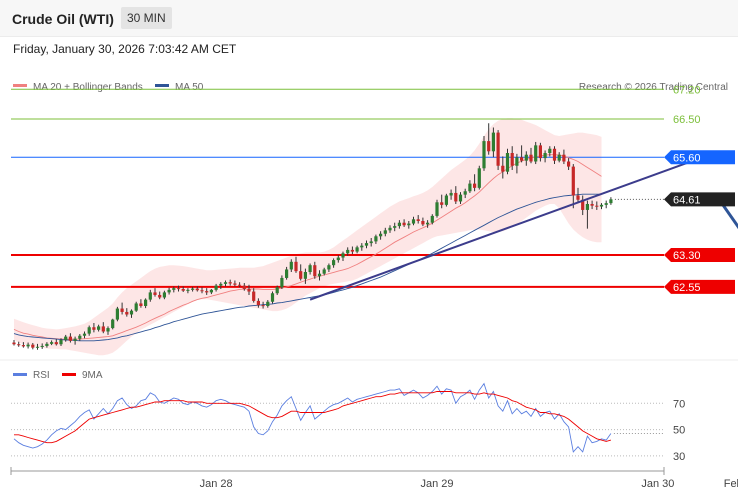 The height and width of the screenshot is (500, 738). What do you see at coordinates (657, 484) in the screenshot?
I see `x-tick-label: Jan 30` at bounding box center [657, 484].